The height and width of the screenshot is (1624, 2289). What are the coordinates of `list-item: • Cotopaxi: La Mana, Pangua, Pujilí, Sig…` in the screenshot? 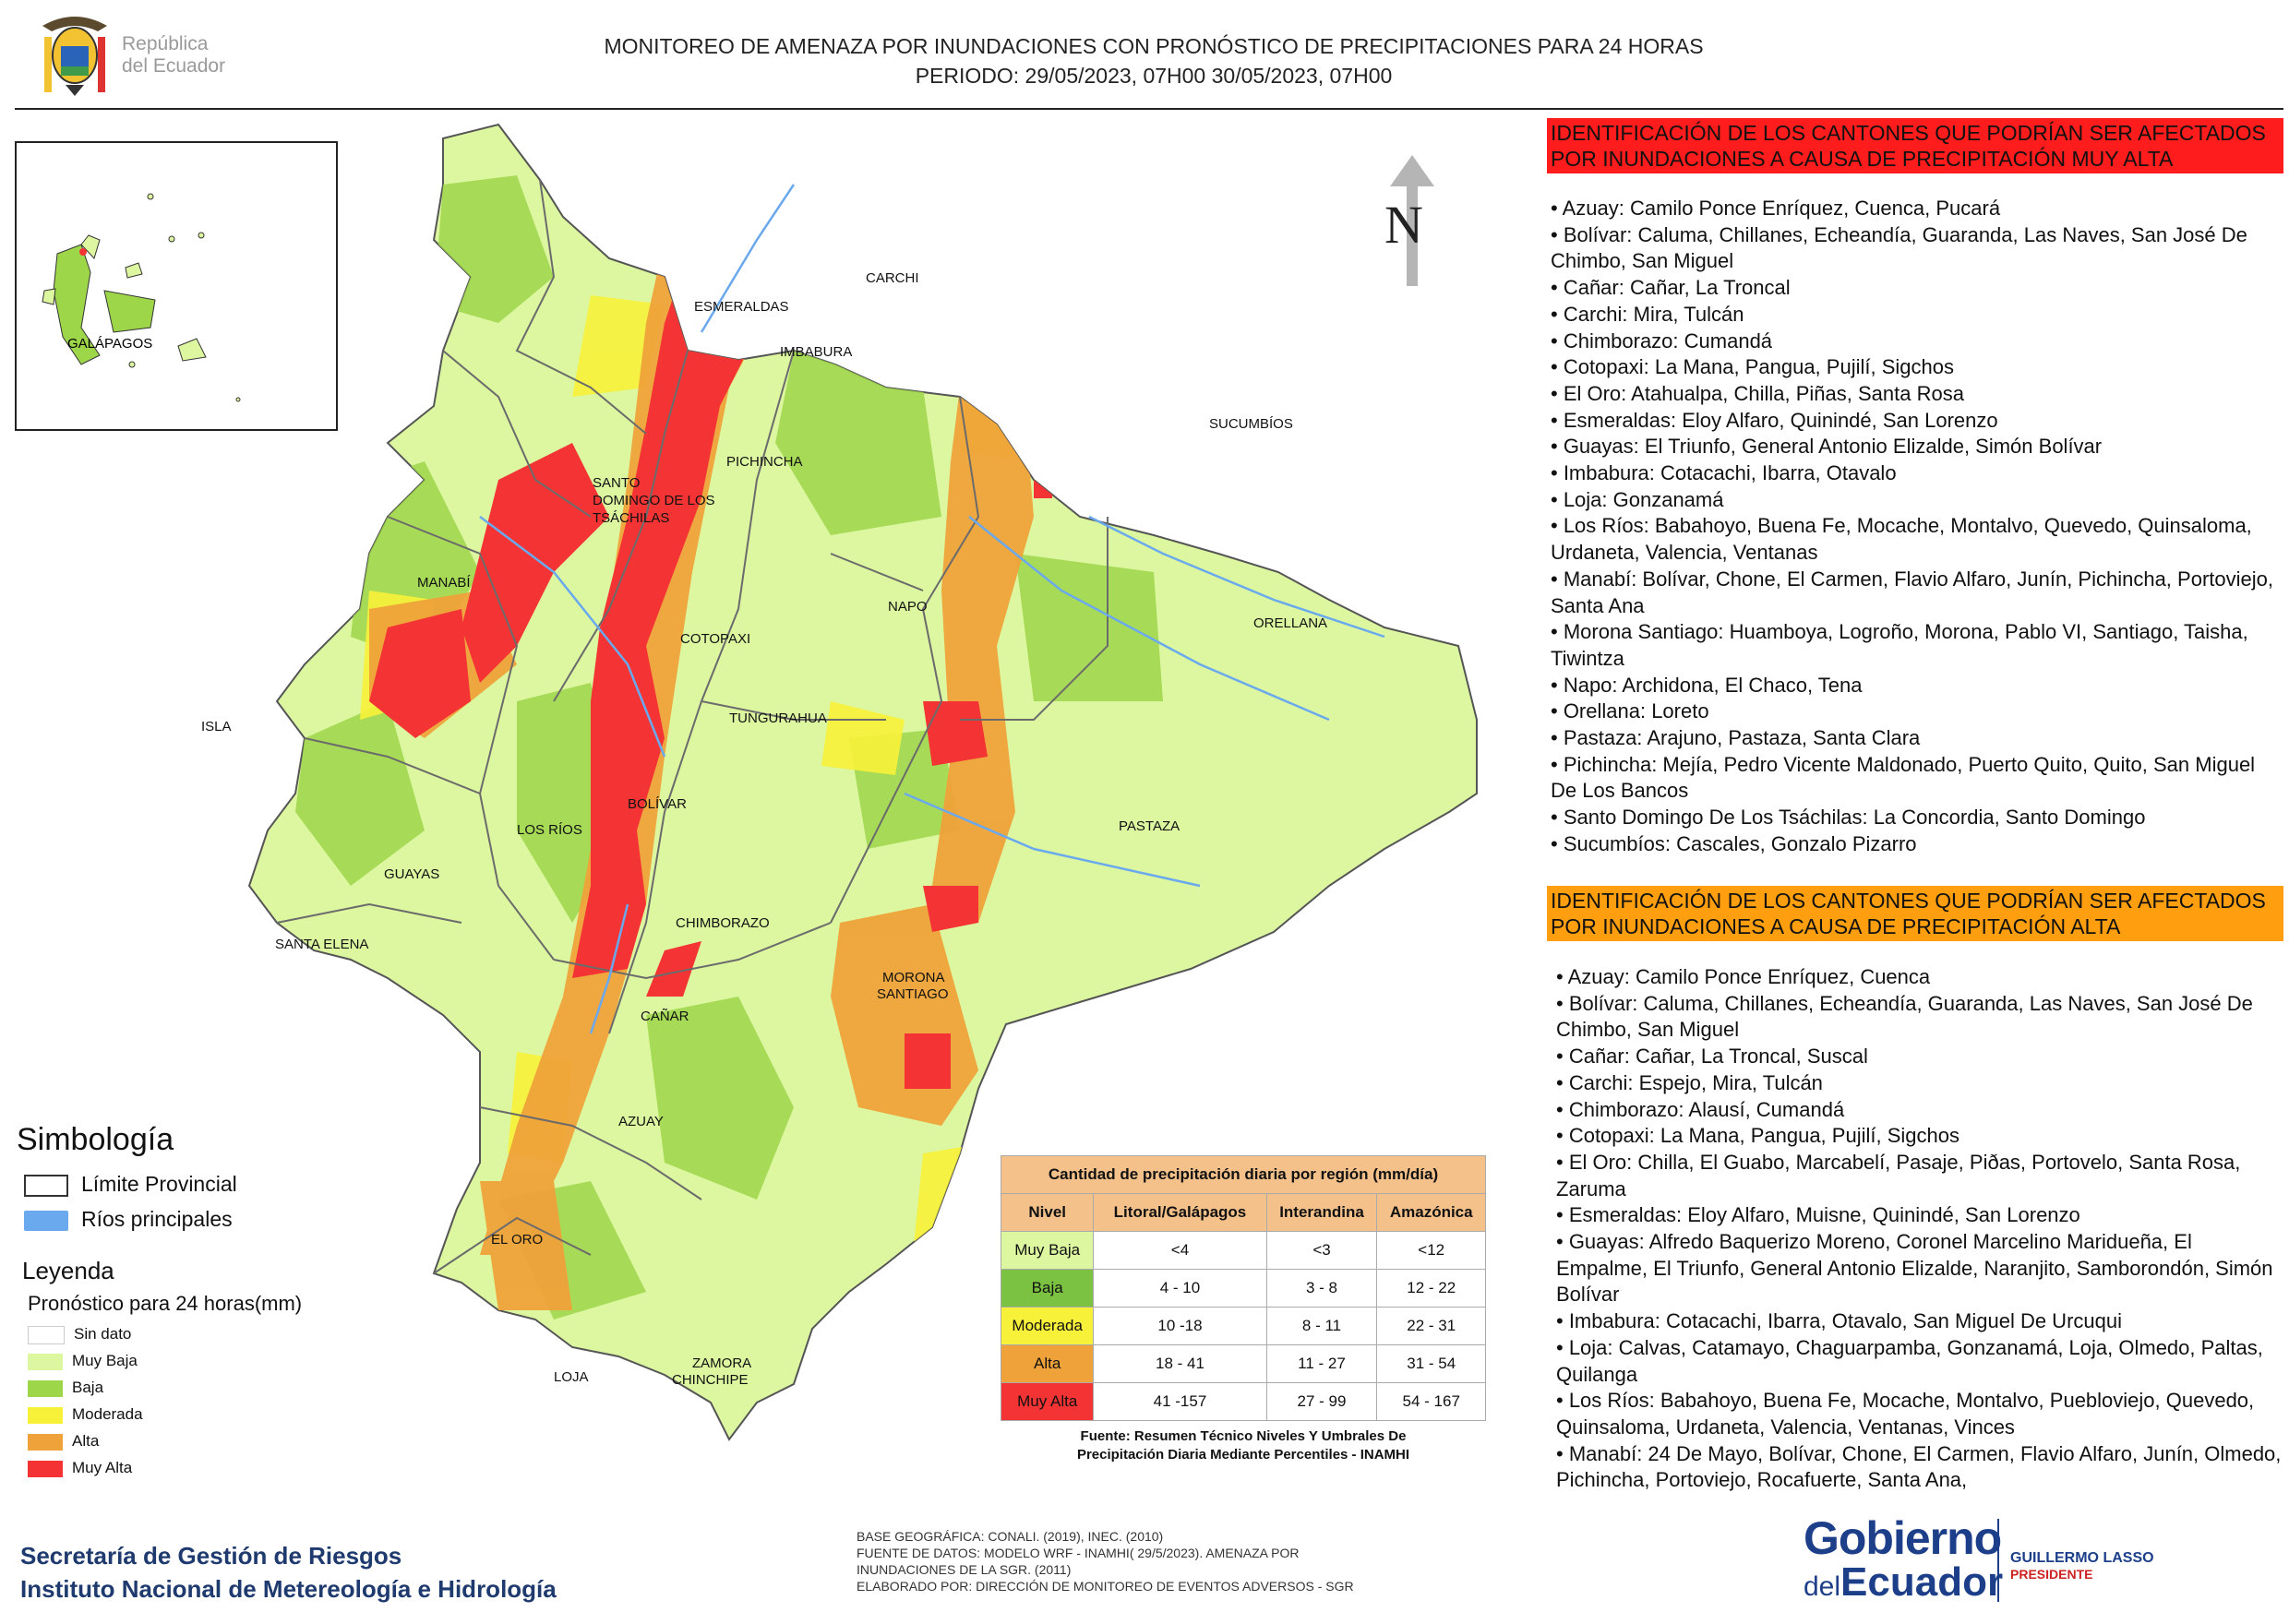 It's located at (1752, 367).